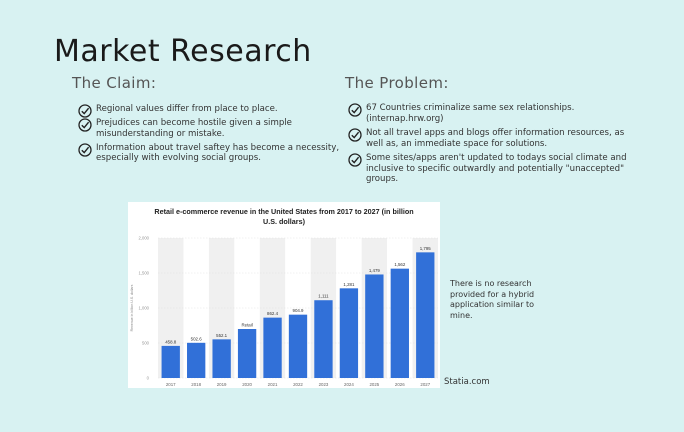 The width and height of the screenshot is (684, 432). What do you see at coordinates (114, 83) in the screenshot?
I see `claim-heading: The Claim:` at bounding box center [114, 83].